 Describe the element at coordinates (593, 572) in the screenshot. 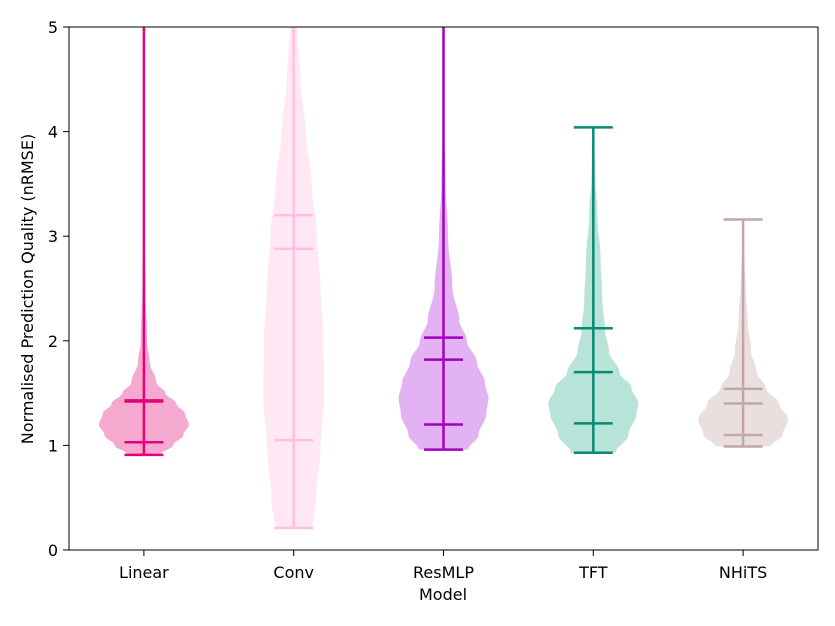

I see `x-tick-label-tft: TFT` at that location.